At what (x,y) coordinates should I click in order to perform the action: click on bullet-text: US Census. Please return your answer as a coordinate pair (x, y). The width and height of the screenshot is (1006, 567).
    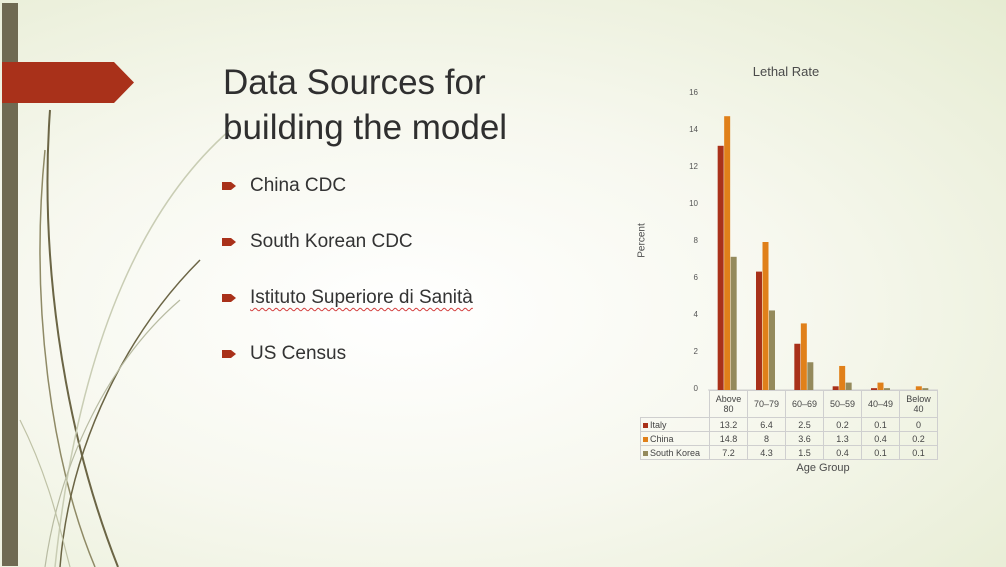
    Looking at the image, I should click on (298, 353).